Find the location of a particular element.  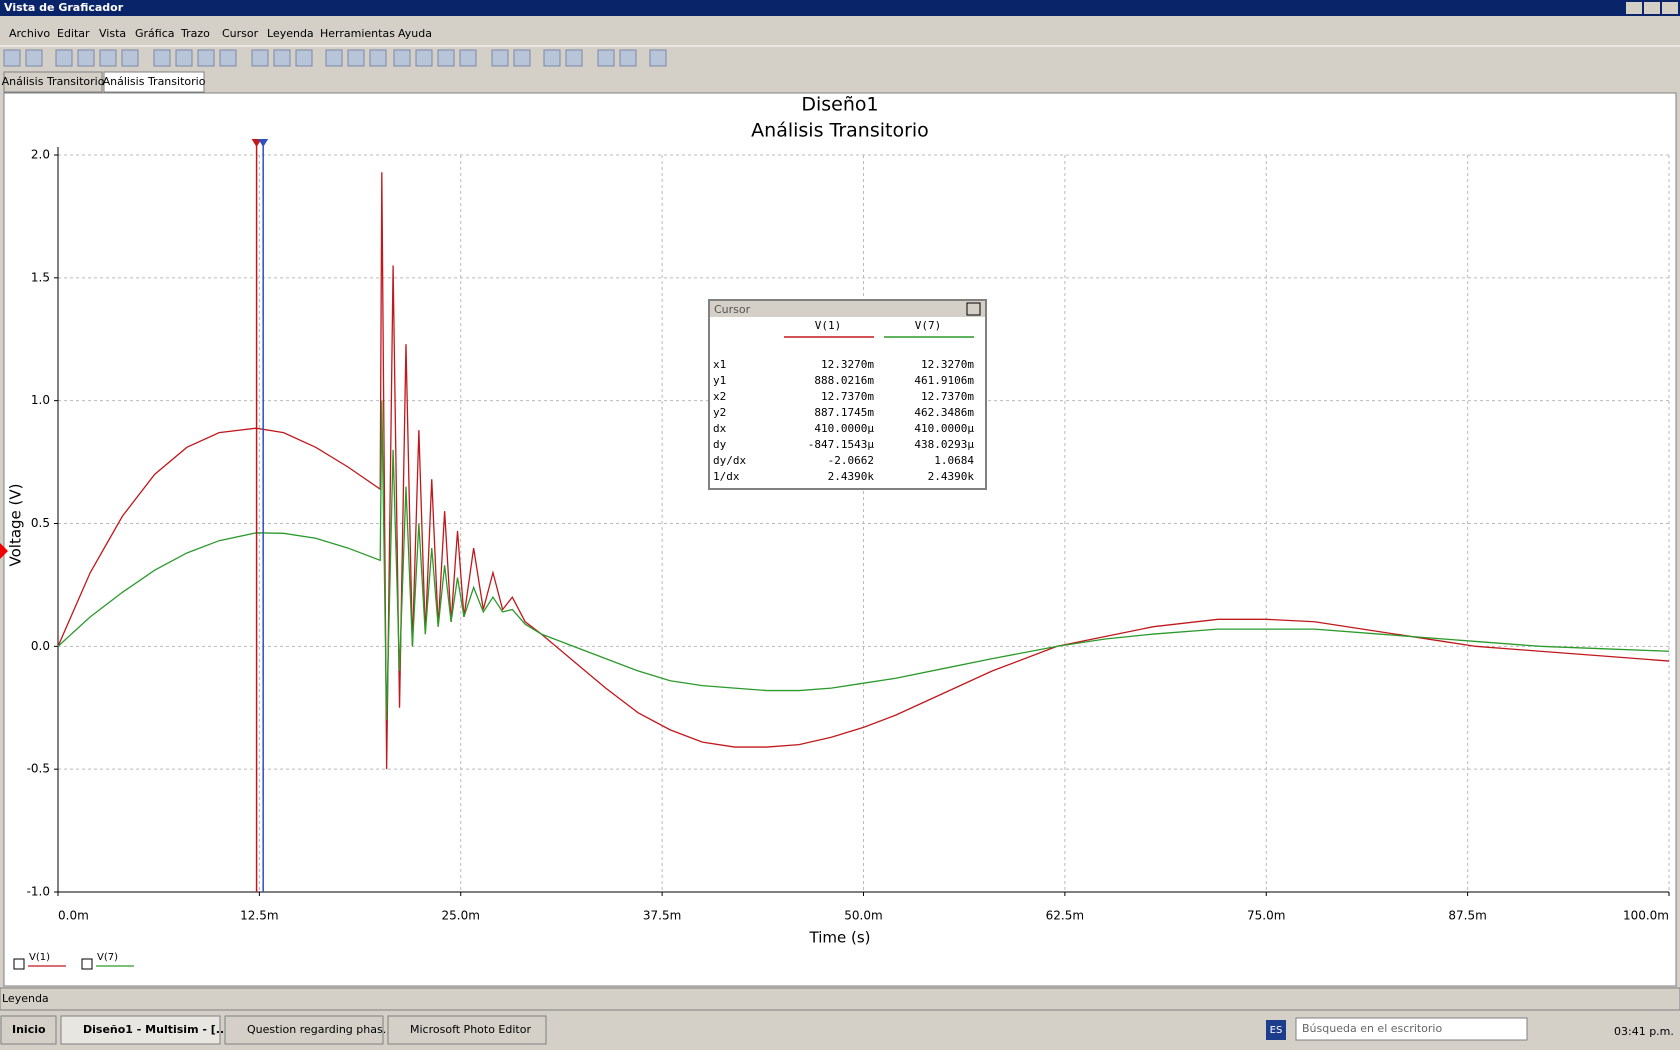

trace-marker is located at coordinates (4, 551).